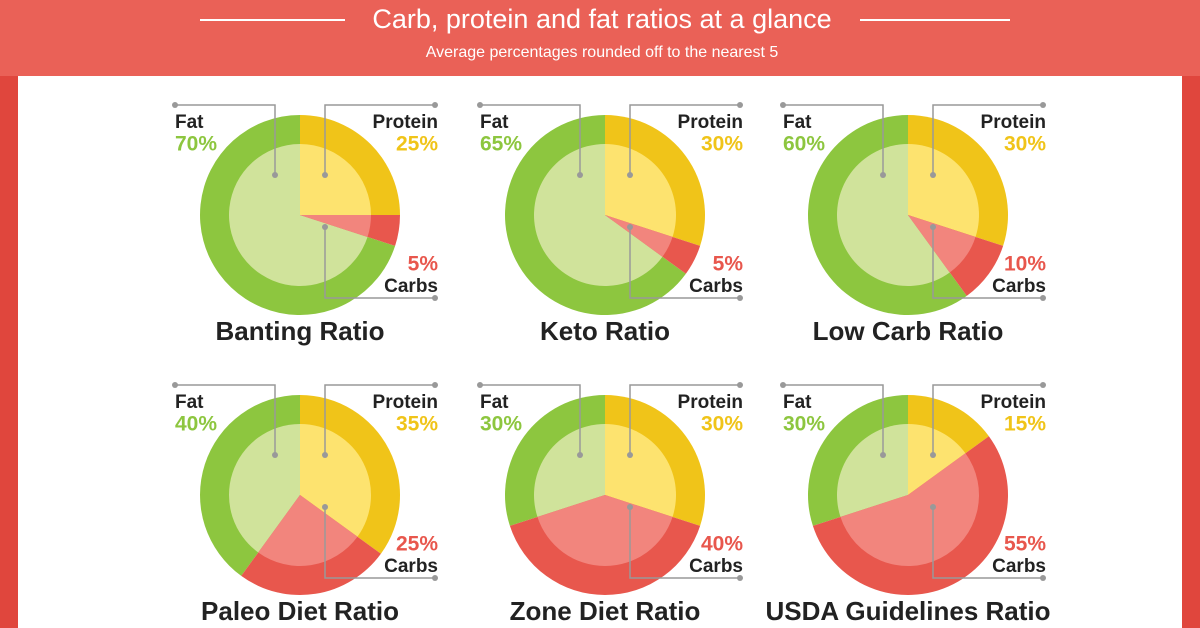 The image size is (1200, 628). I want to click on value-label: 25%, so click(417, 544).